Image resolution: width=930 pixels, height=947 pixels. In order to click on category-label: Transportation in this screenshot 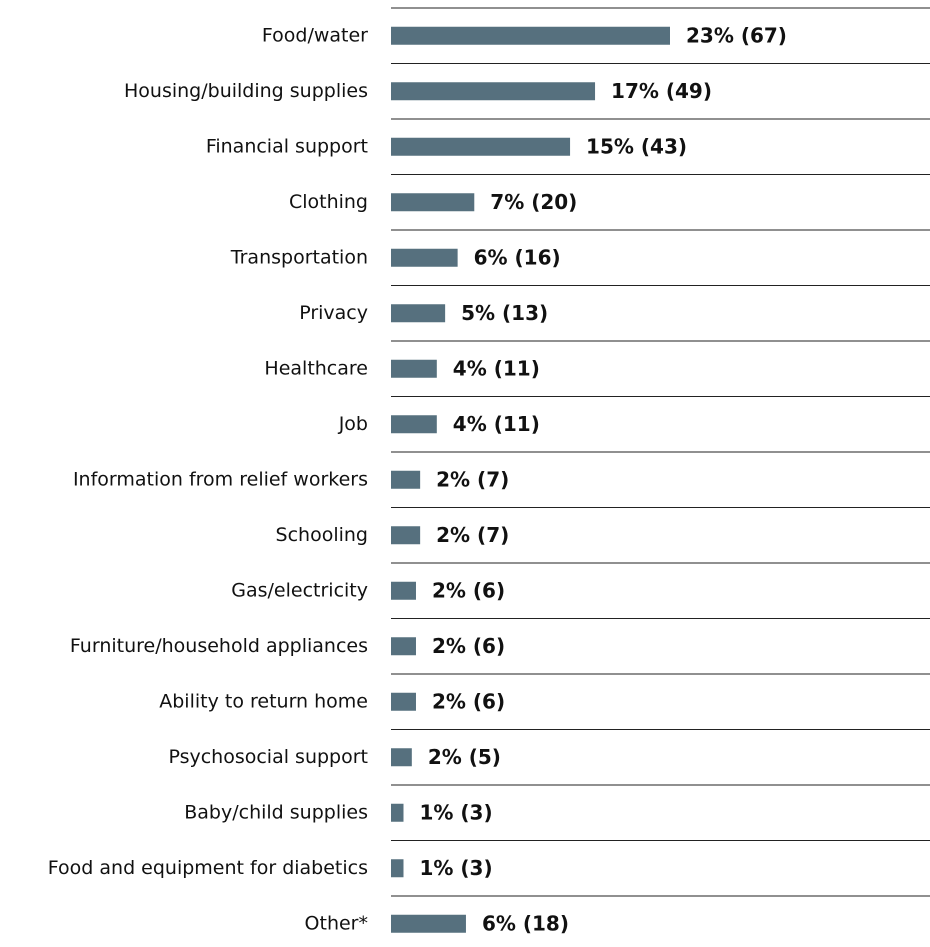, I will do `click(299, 257)`.